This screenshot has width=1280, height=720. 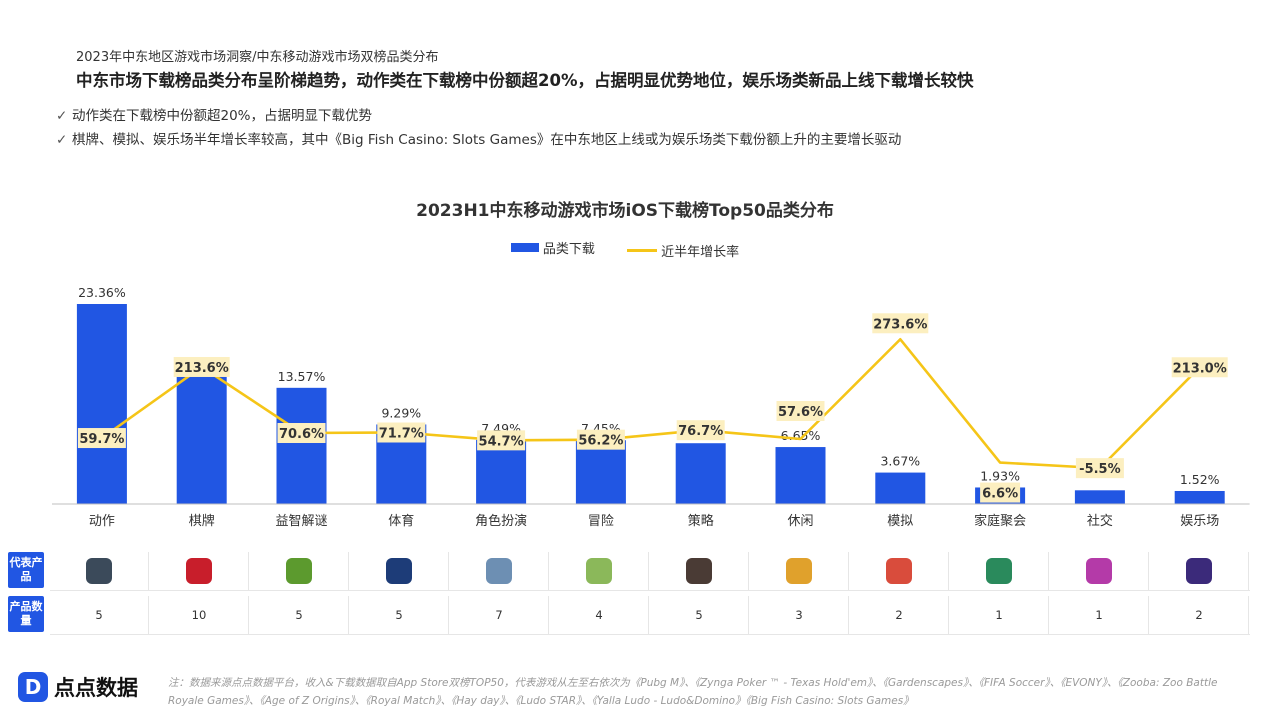 I want to click on brand-logo: D 点点数据, so click(x=78, y=687).